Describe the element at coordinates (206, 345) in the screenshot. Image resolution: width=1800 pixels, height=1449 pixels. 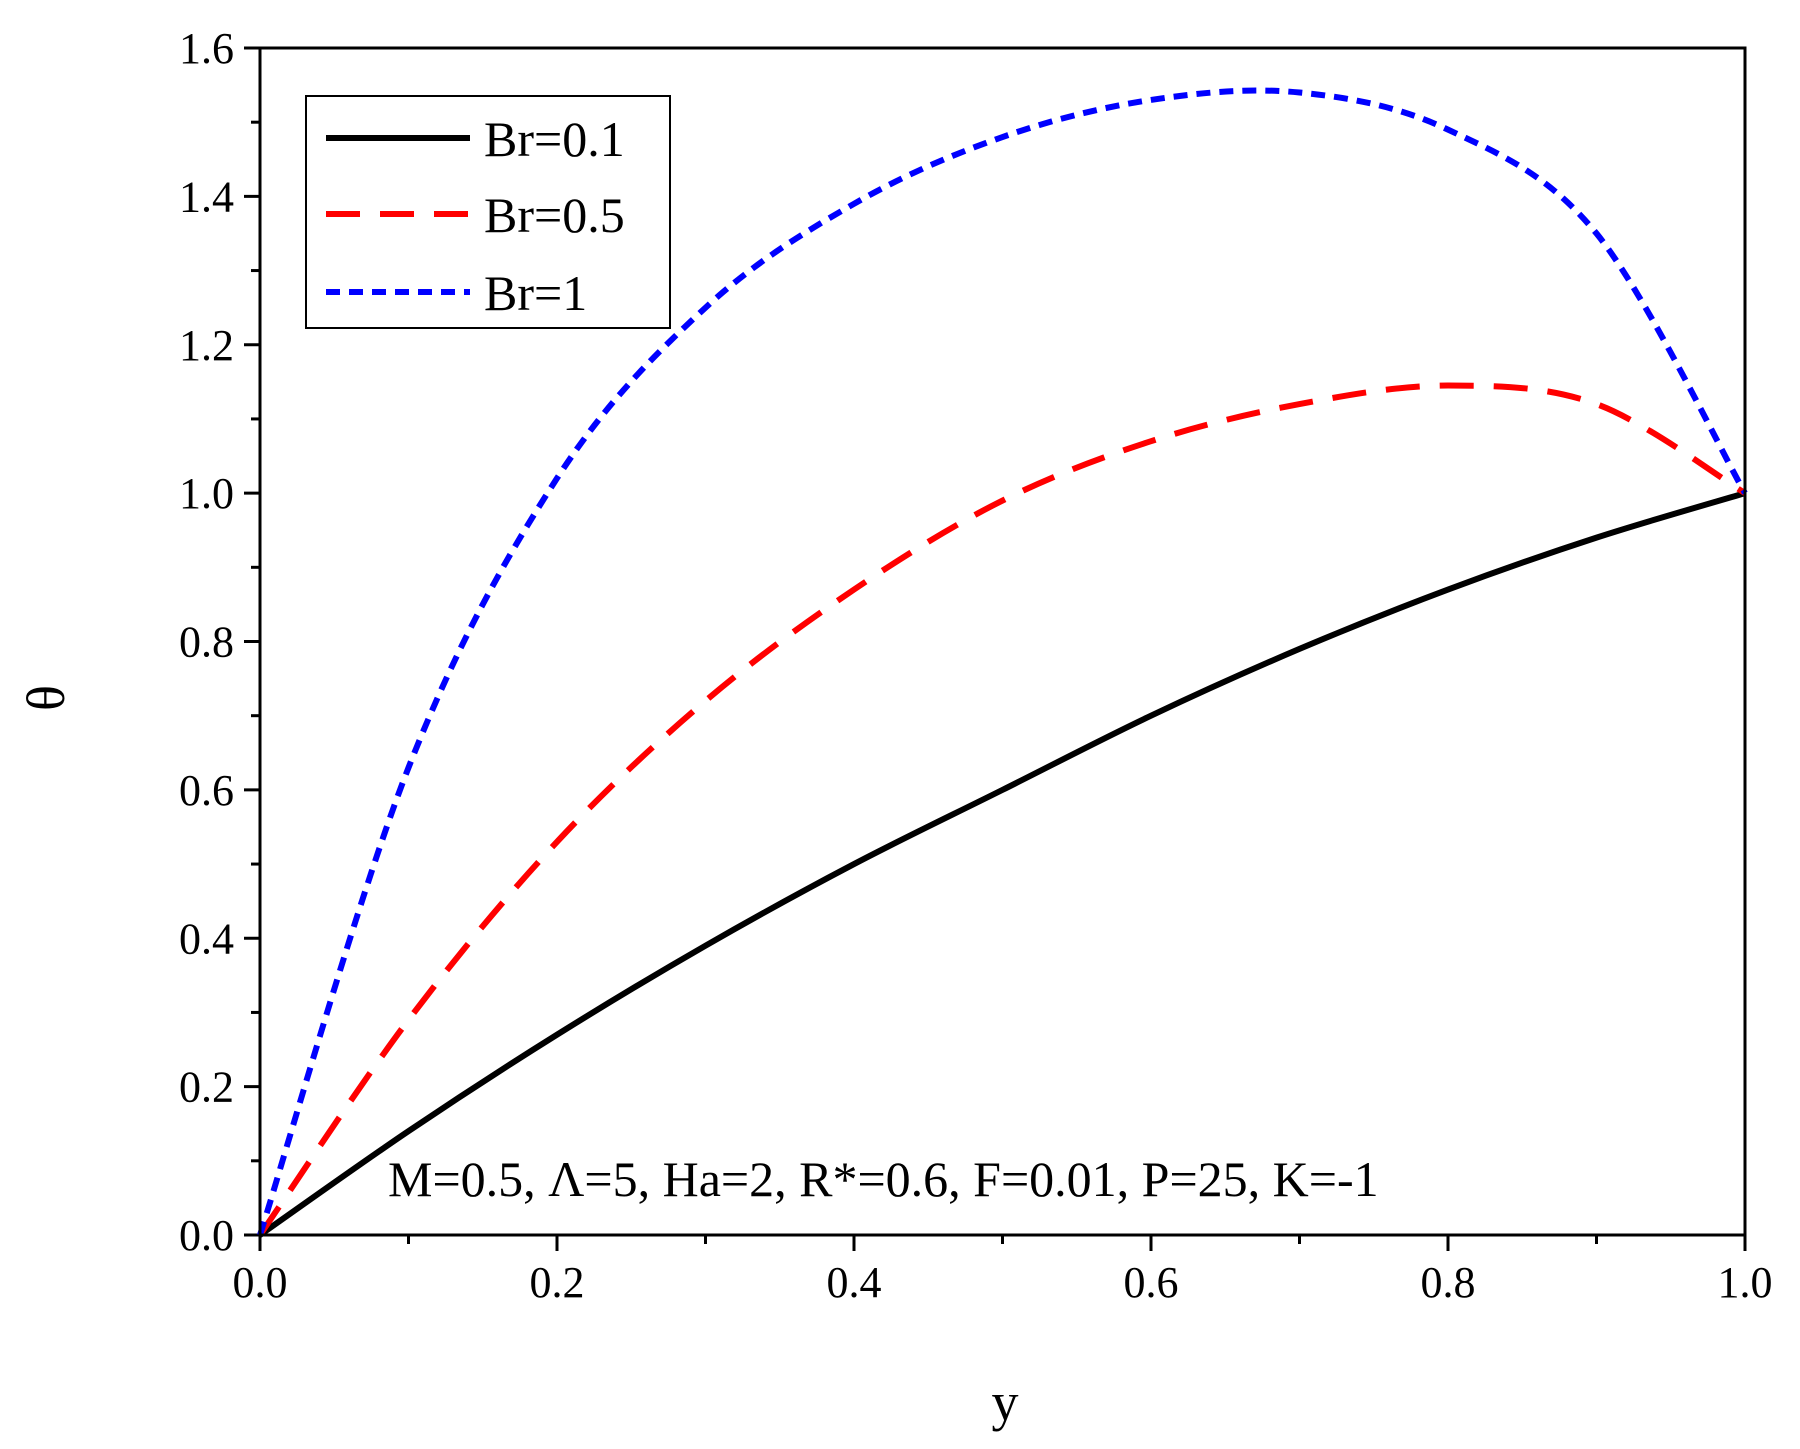
I see `y-tick-label: 1.2` at that location.